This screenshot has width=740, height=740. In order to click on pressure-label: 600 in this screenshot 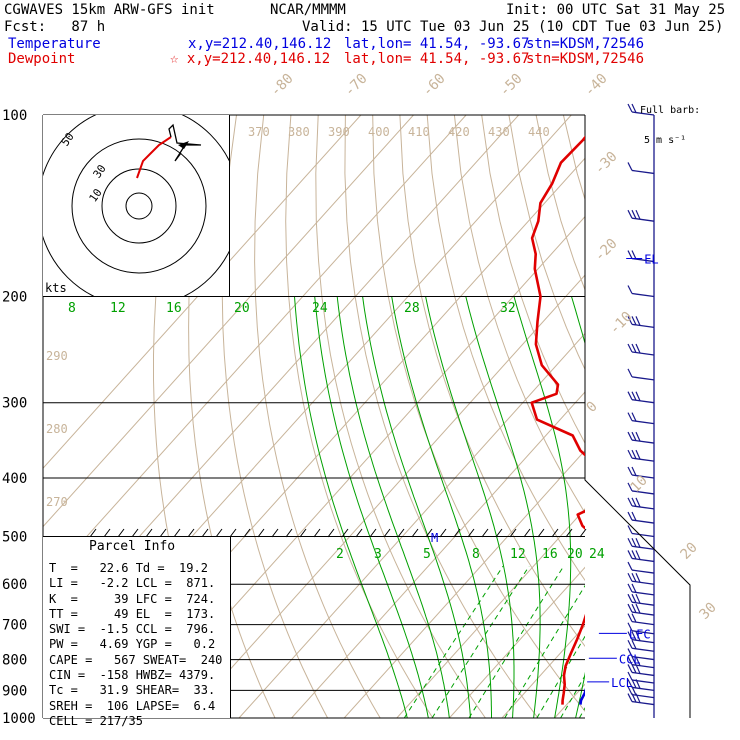, I will do `click(14, 585)`.